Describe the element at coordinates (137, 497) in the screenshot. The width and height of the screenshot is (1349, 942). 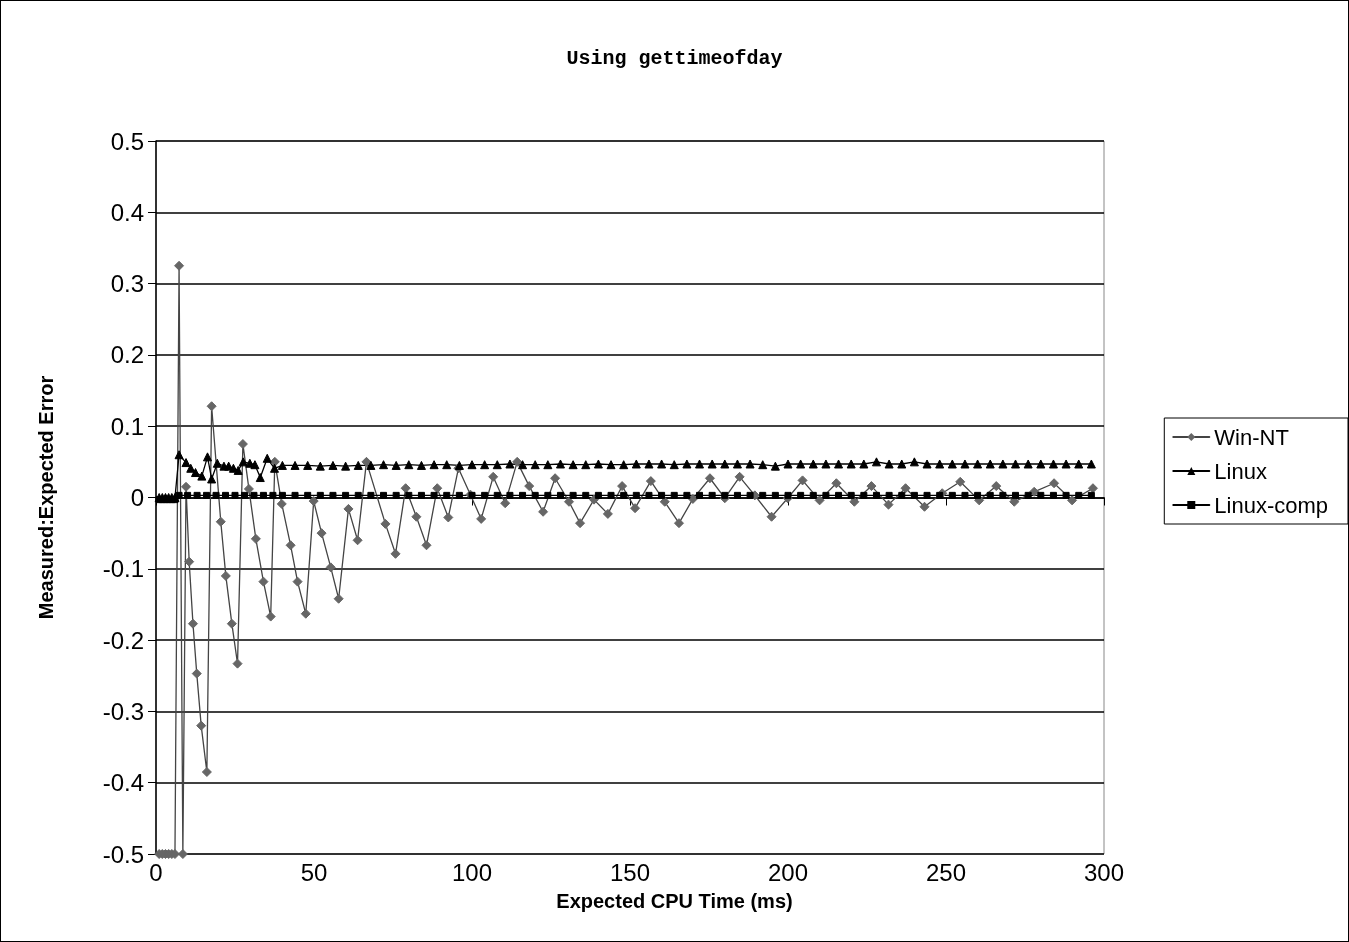
I see `y-tick-label: 0` at that location.